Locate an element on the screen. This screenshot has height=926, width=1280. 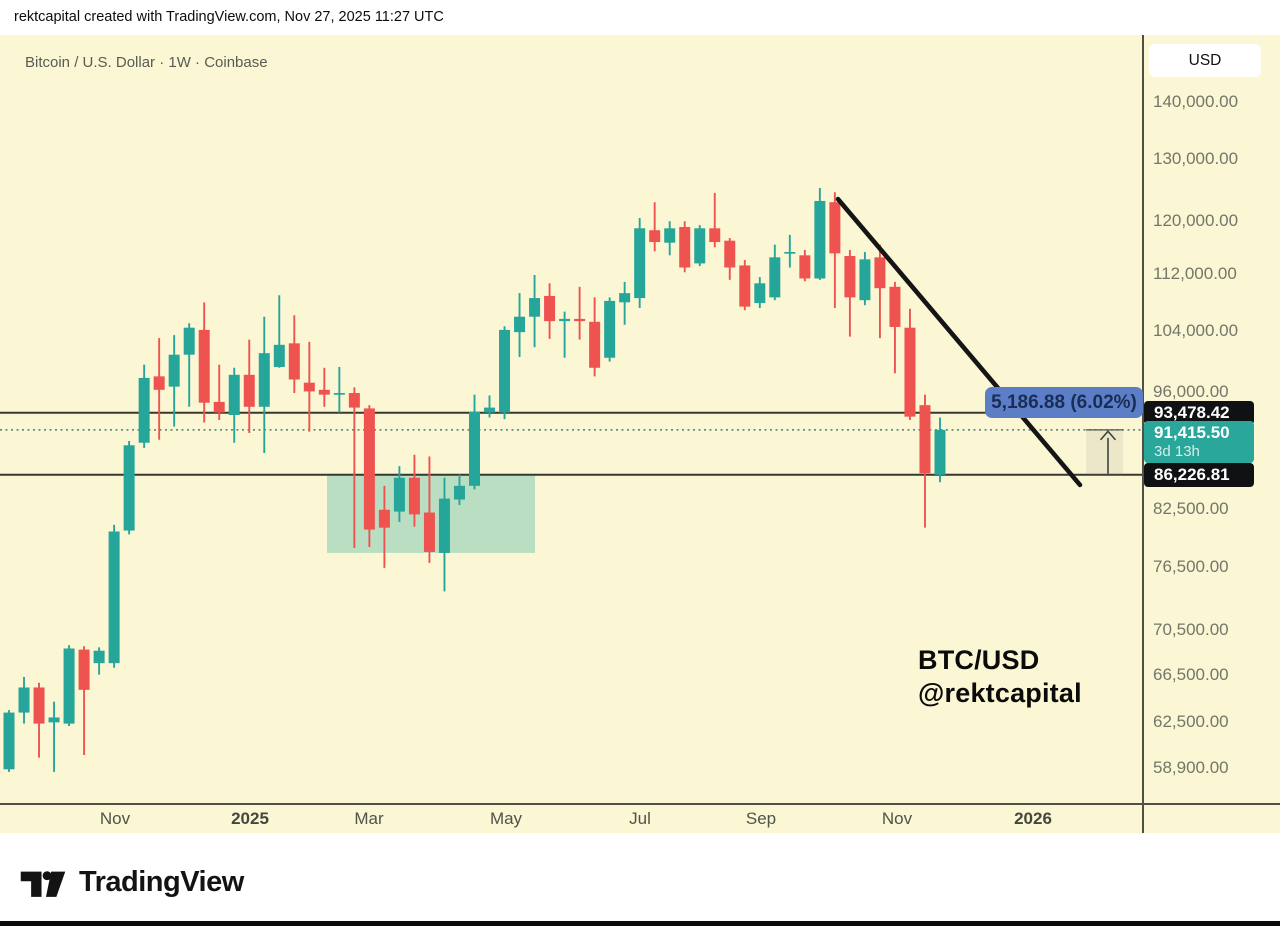
price-tick: 140,000.00 is located at coordinates (1196, 101).